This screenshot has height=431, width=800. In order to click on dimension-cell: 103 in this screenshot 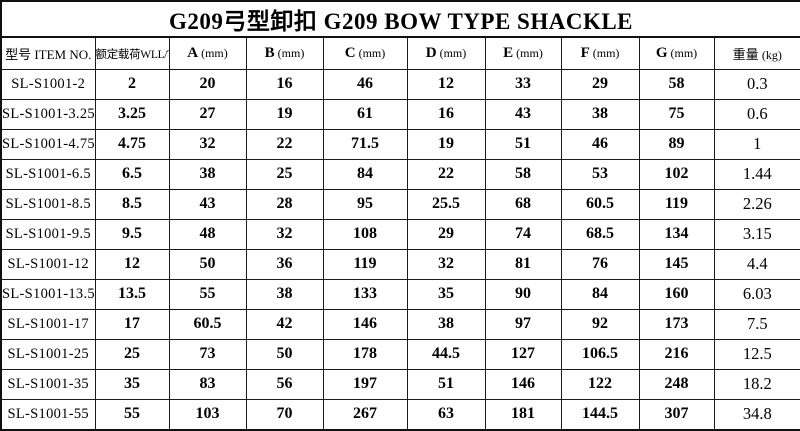, I will do `click(207, 414)`.